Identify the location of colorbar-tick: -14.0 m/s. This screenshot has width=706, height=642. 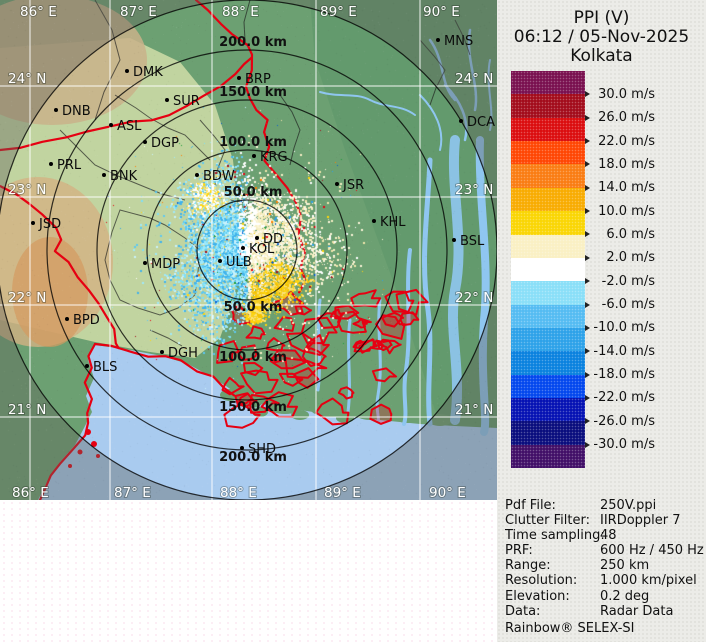
(620, 351).